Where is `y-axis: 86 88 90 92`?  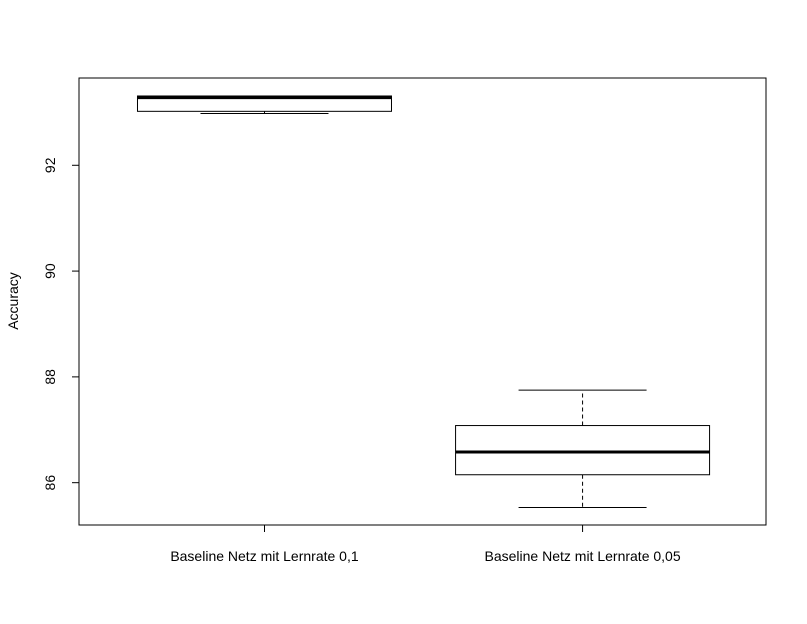 y-axis: 86 88 90 92 is located at coordinates (61, 324).